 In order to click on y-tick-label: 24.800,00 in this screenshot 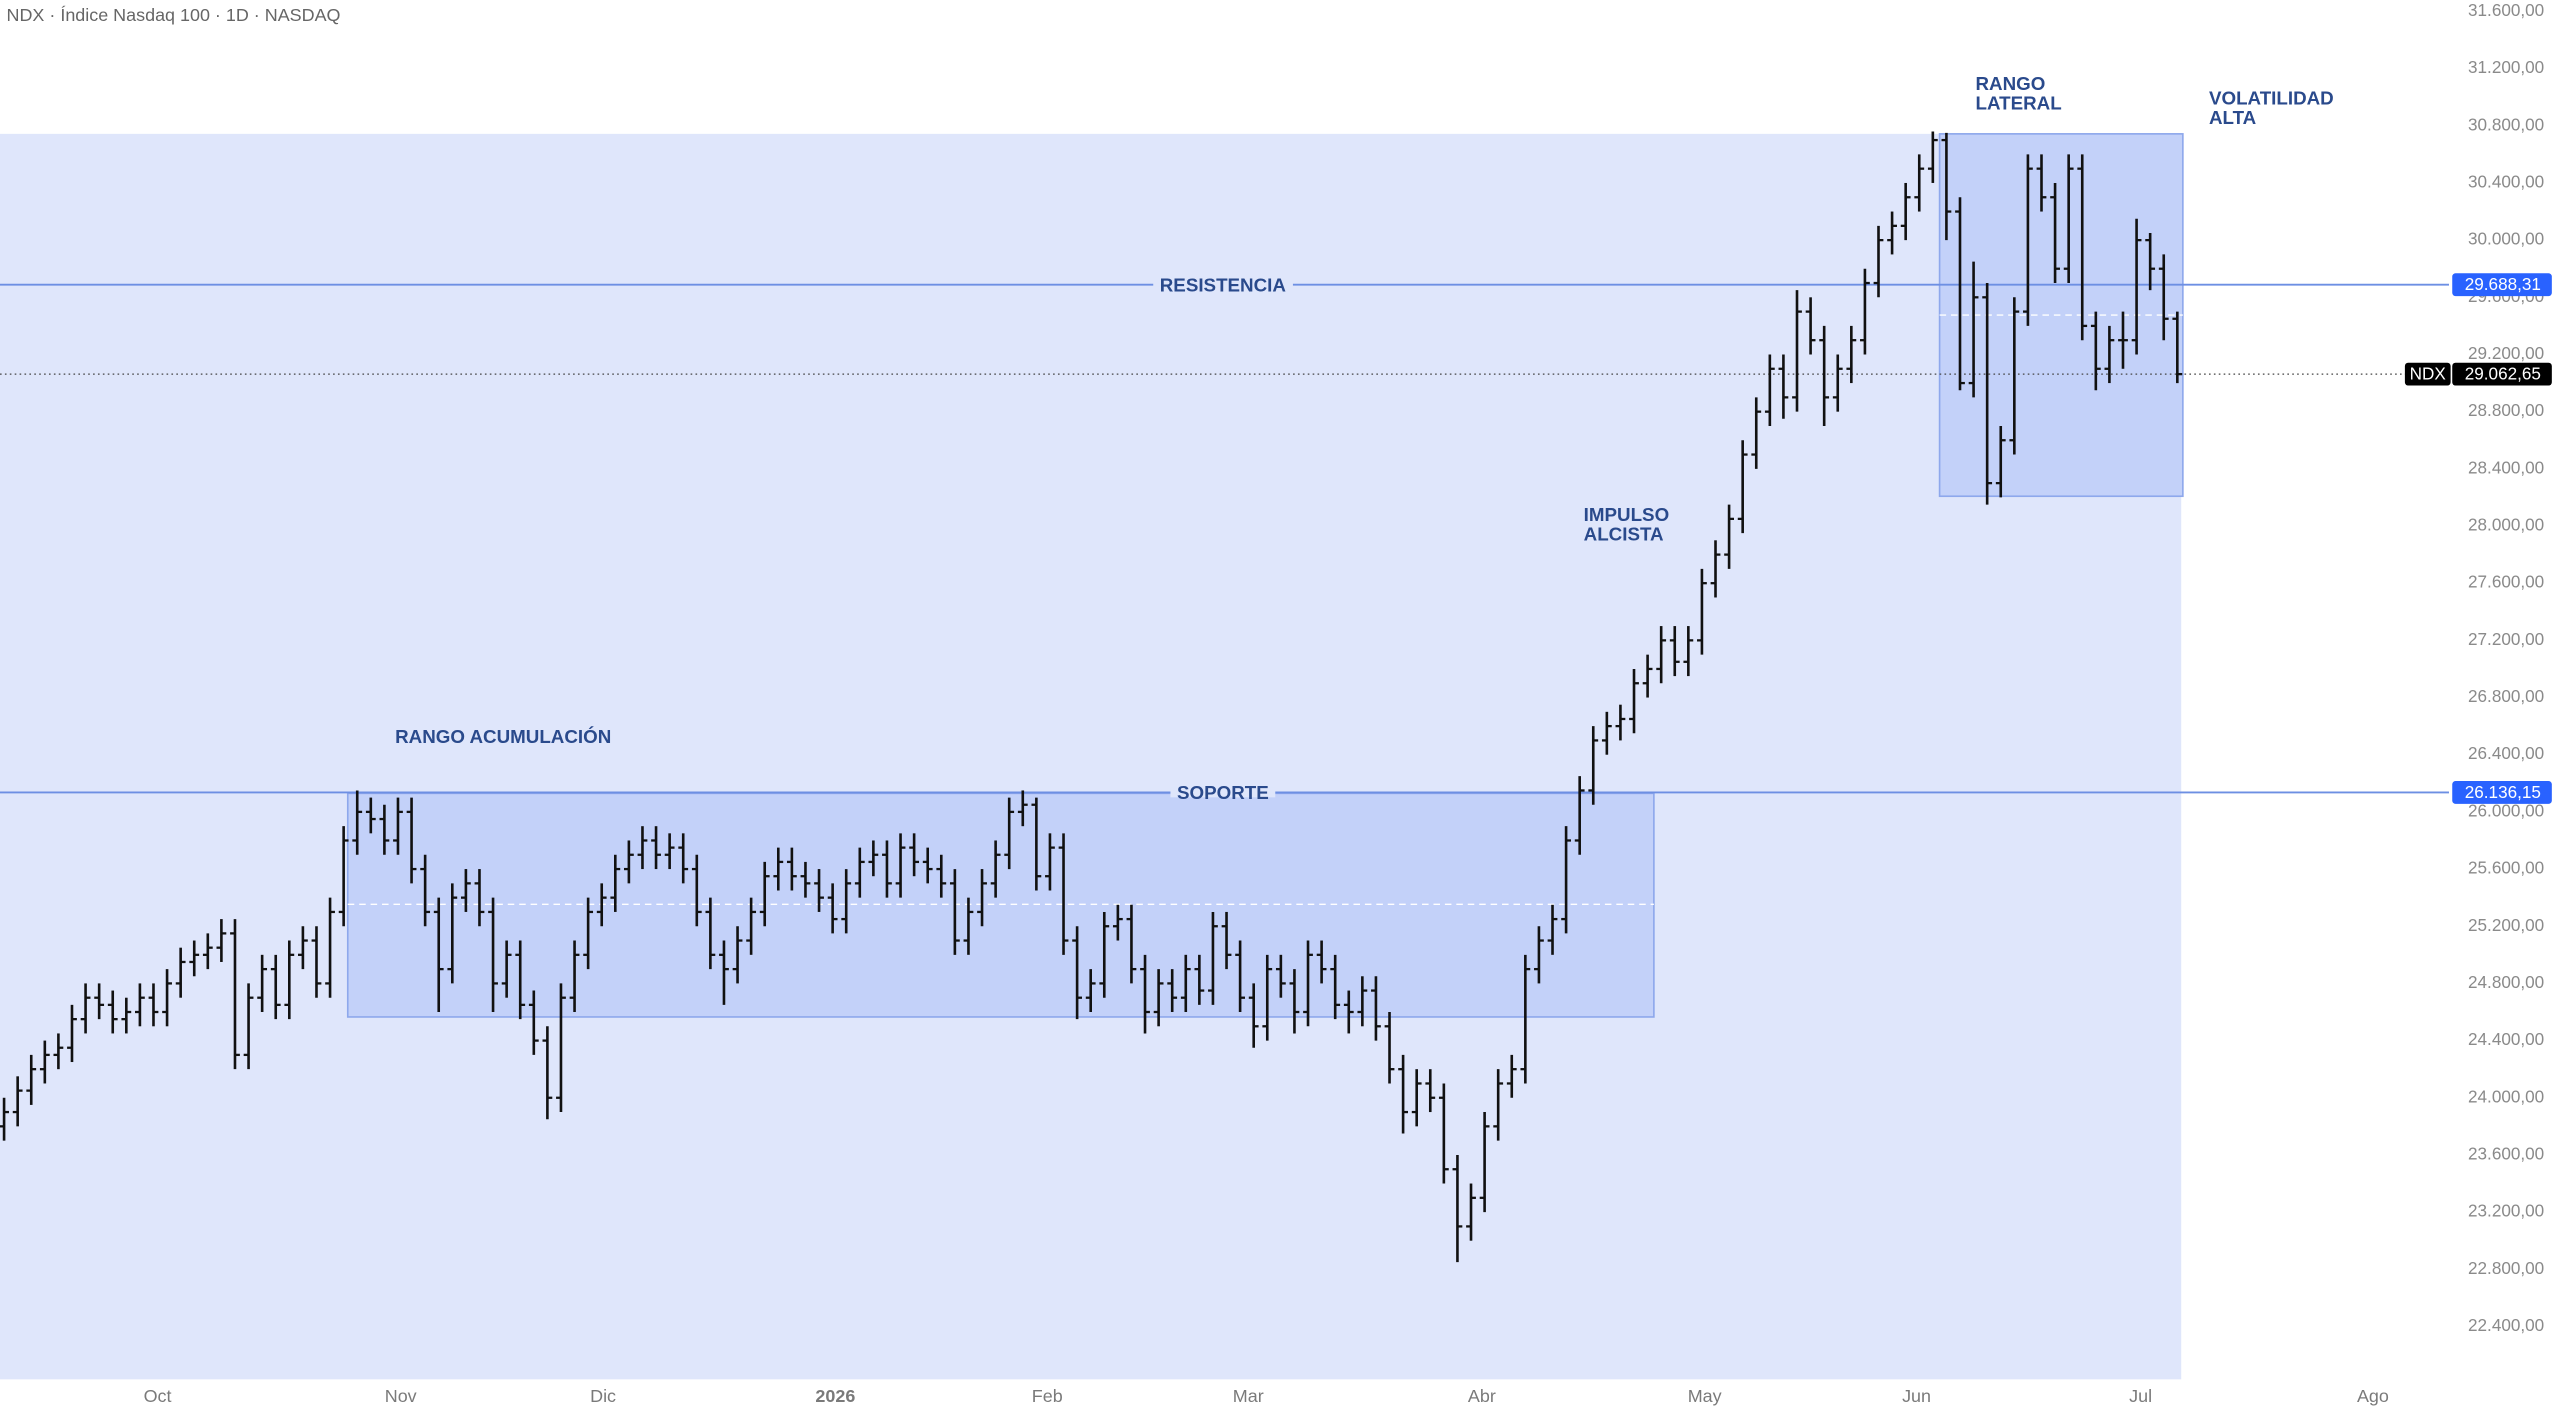, I will do `click(2506, 982)`.